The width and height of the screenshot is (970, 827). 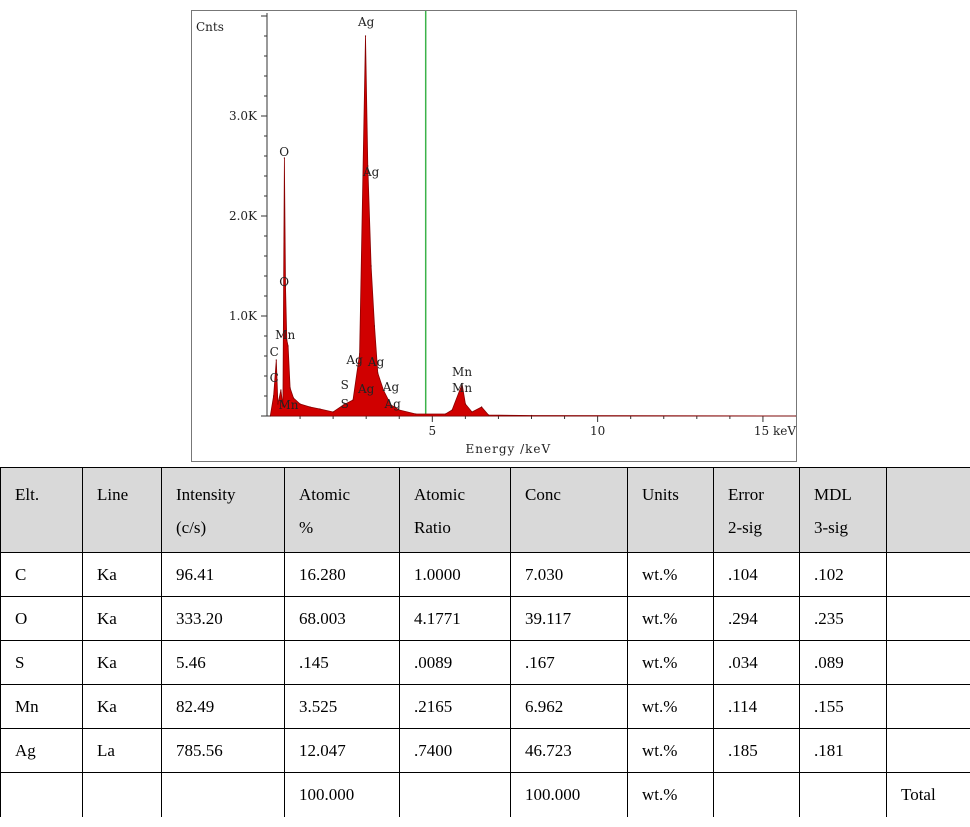 What do you see at coordinates (569, 706) in the screenshot?
I see `table-cell: 6.962` at bounding box center [569, 706].